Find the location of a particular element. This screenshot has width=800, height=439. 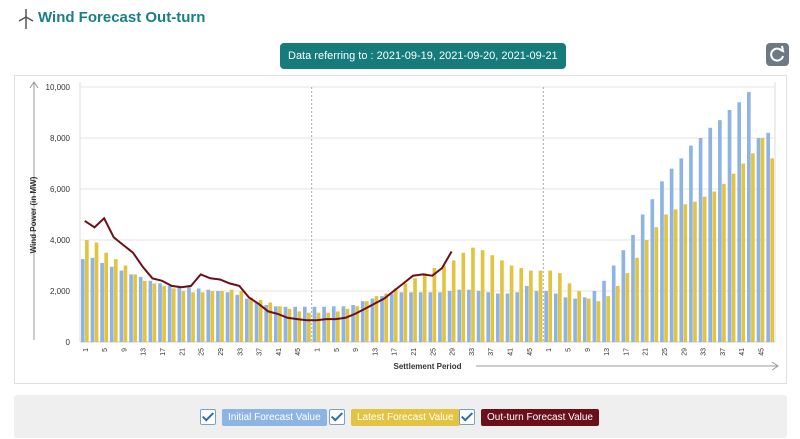

x-axis-arrowhead is located at coordinates (775, 366).